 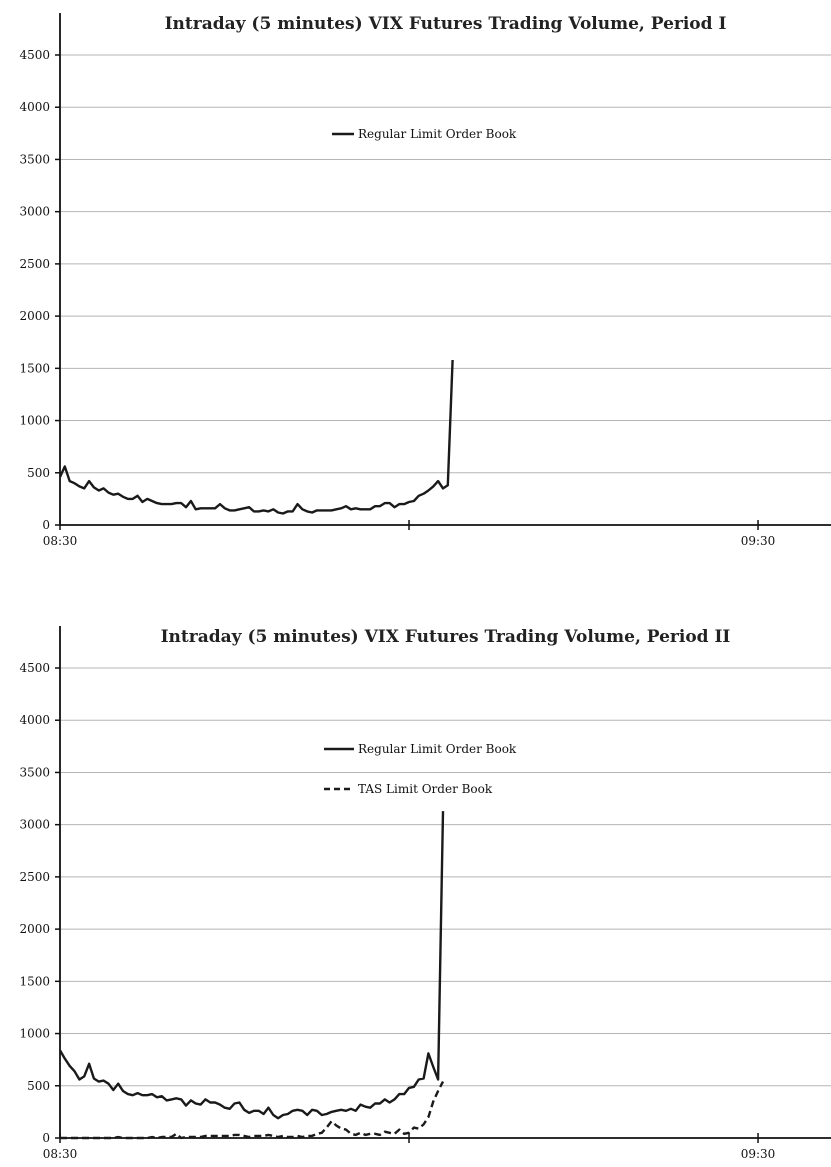 I want to click on legend: Regular Limit Order Book, so click(x=424, y=134).